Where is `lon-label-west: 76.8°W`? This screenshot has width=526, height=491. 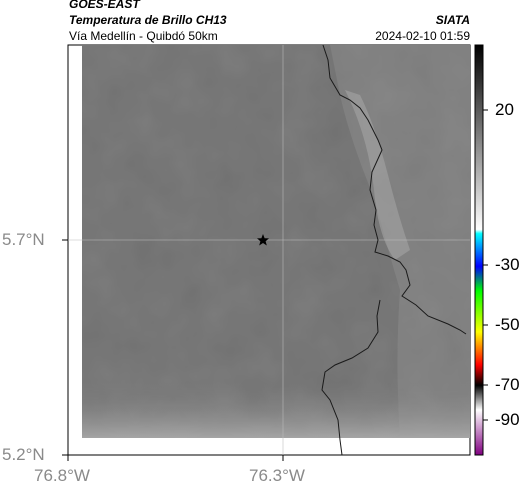
lon-label-west: 76.8°W is located at coordinates (62, 475).